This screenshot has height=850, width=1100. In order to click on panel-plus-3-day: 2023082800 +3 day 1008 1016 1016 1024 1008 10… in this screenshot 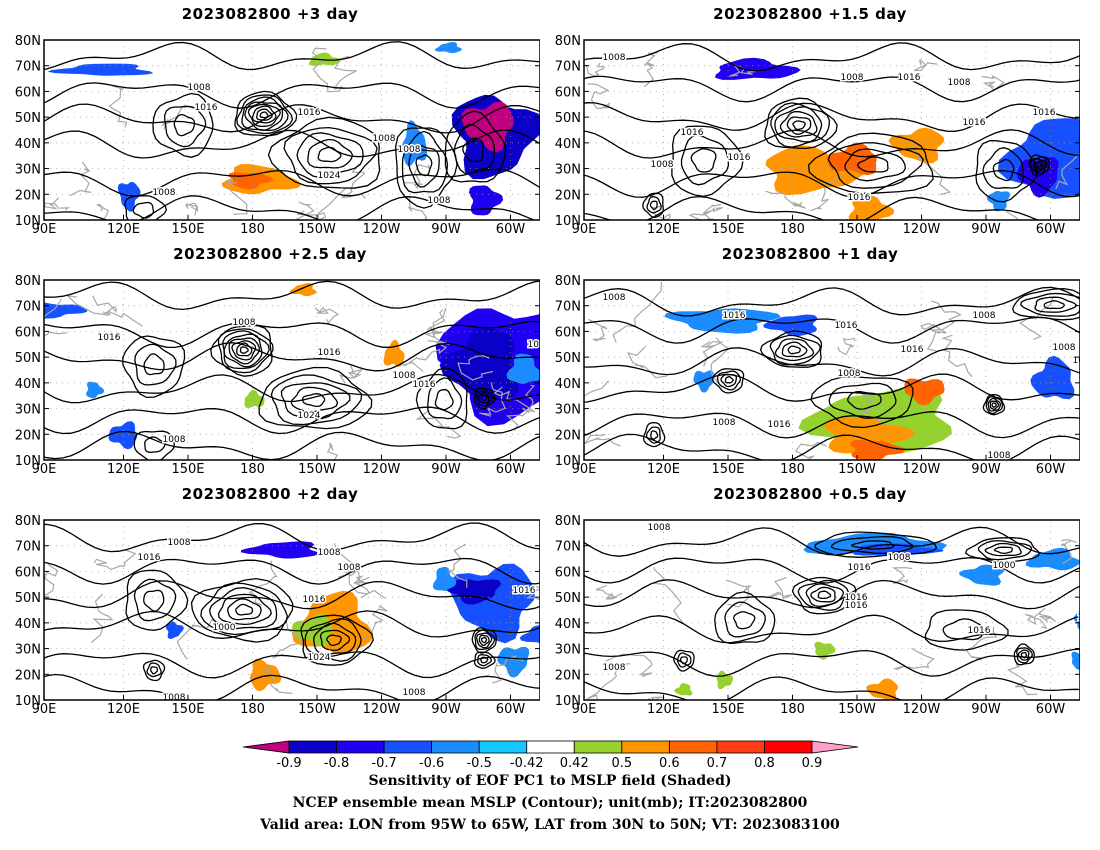, I will do `click(270, 121)`.